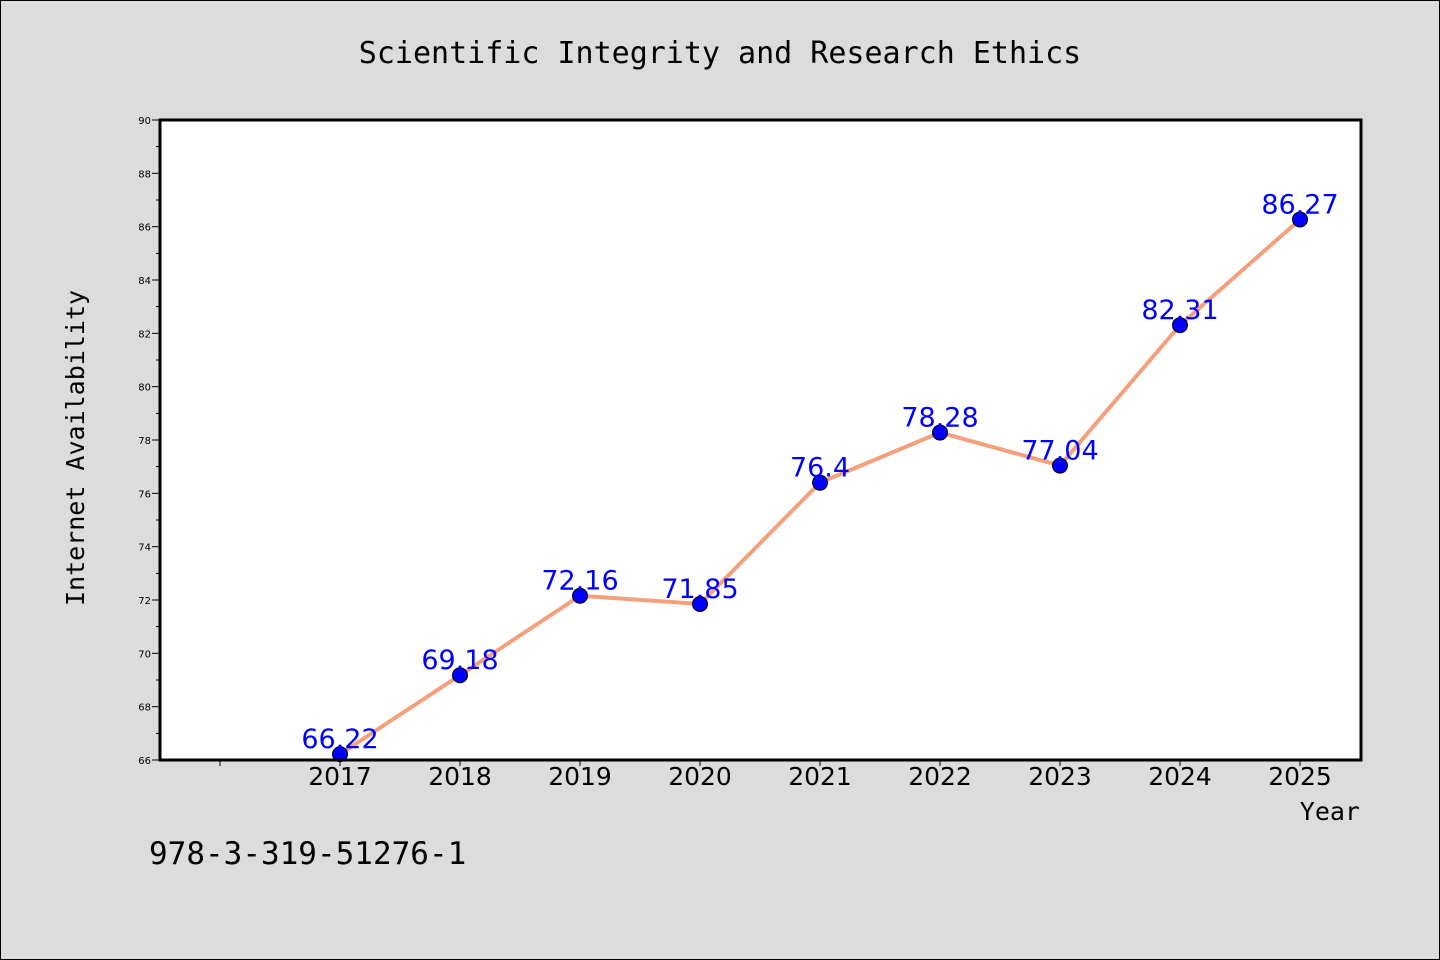  What do you see at coordinates (307, 854) in the screenshot?
I see `isbn-text: 978-3-319-51276-1` at bounding box center [307, 854].